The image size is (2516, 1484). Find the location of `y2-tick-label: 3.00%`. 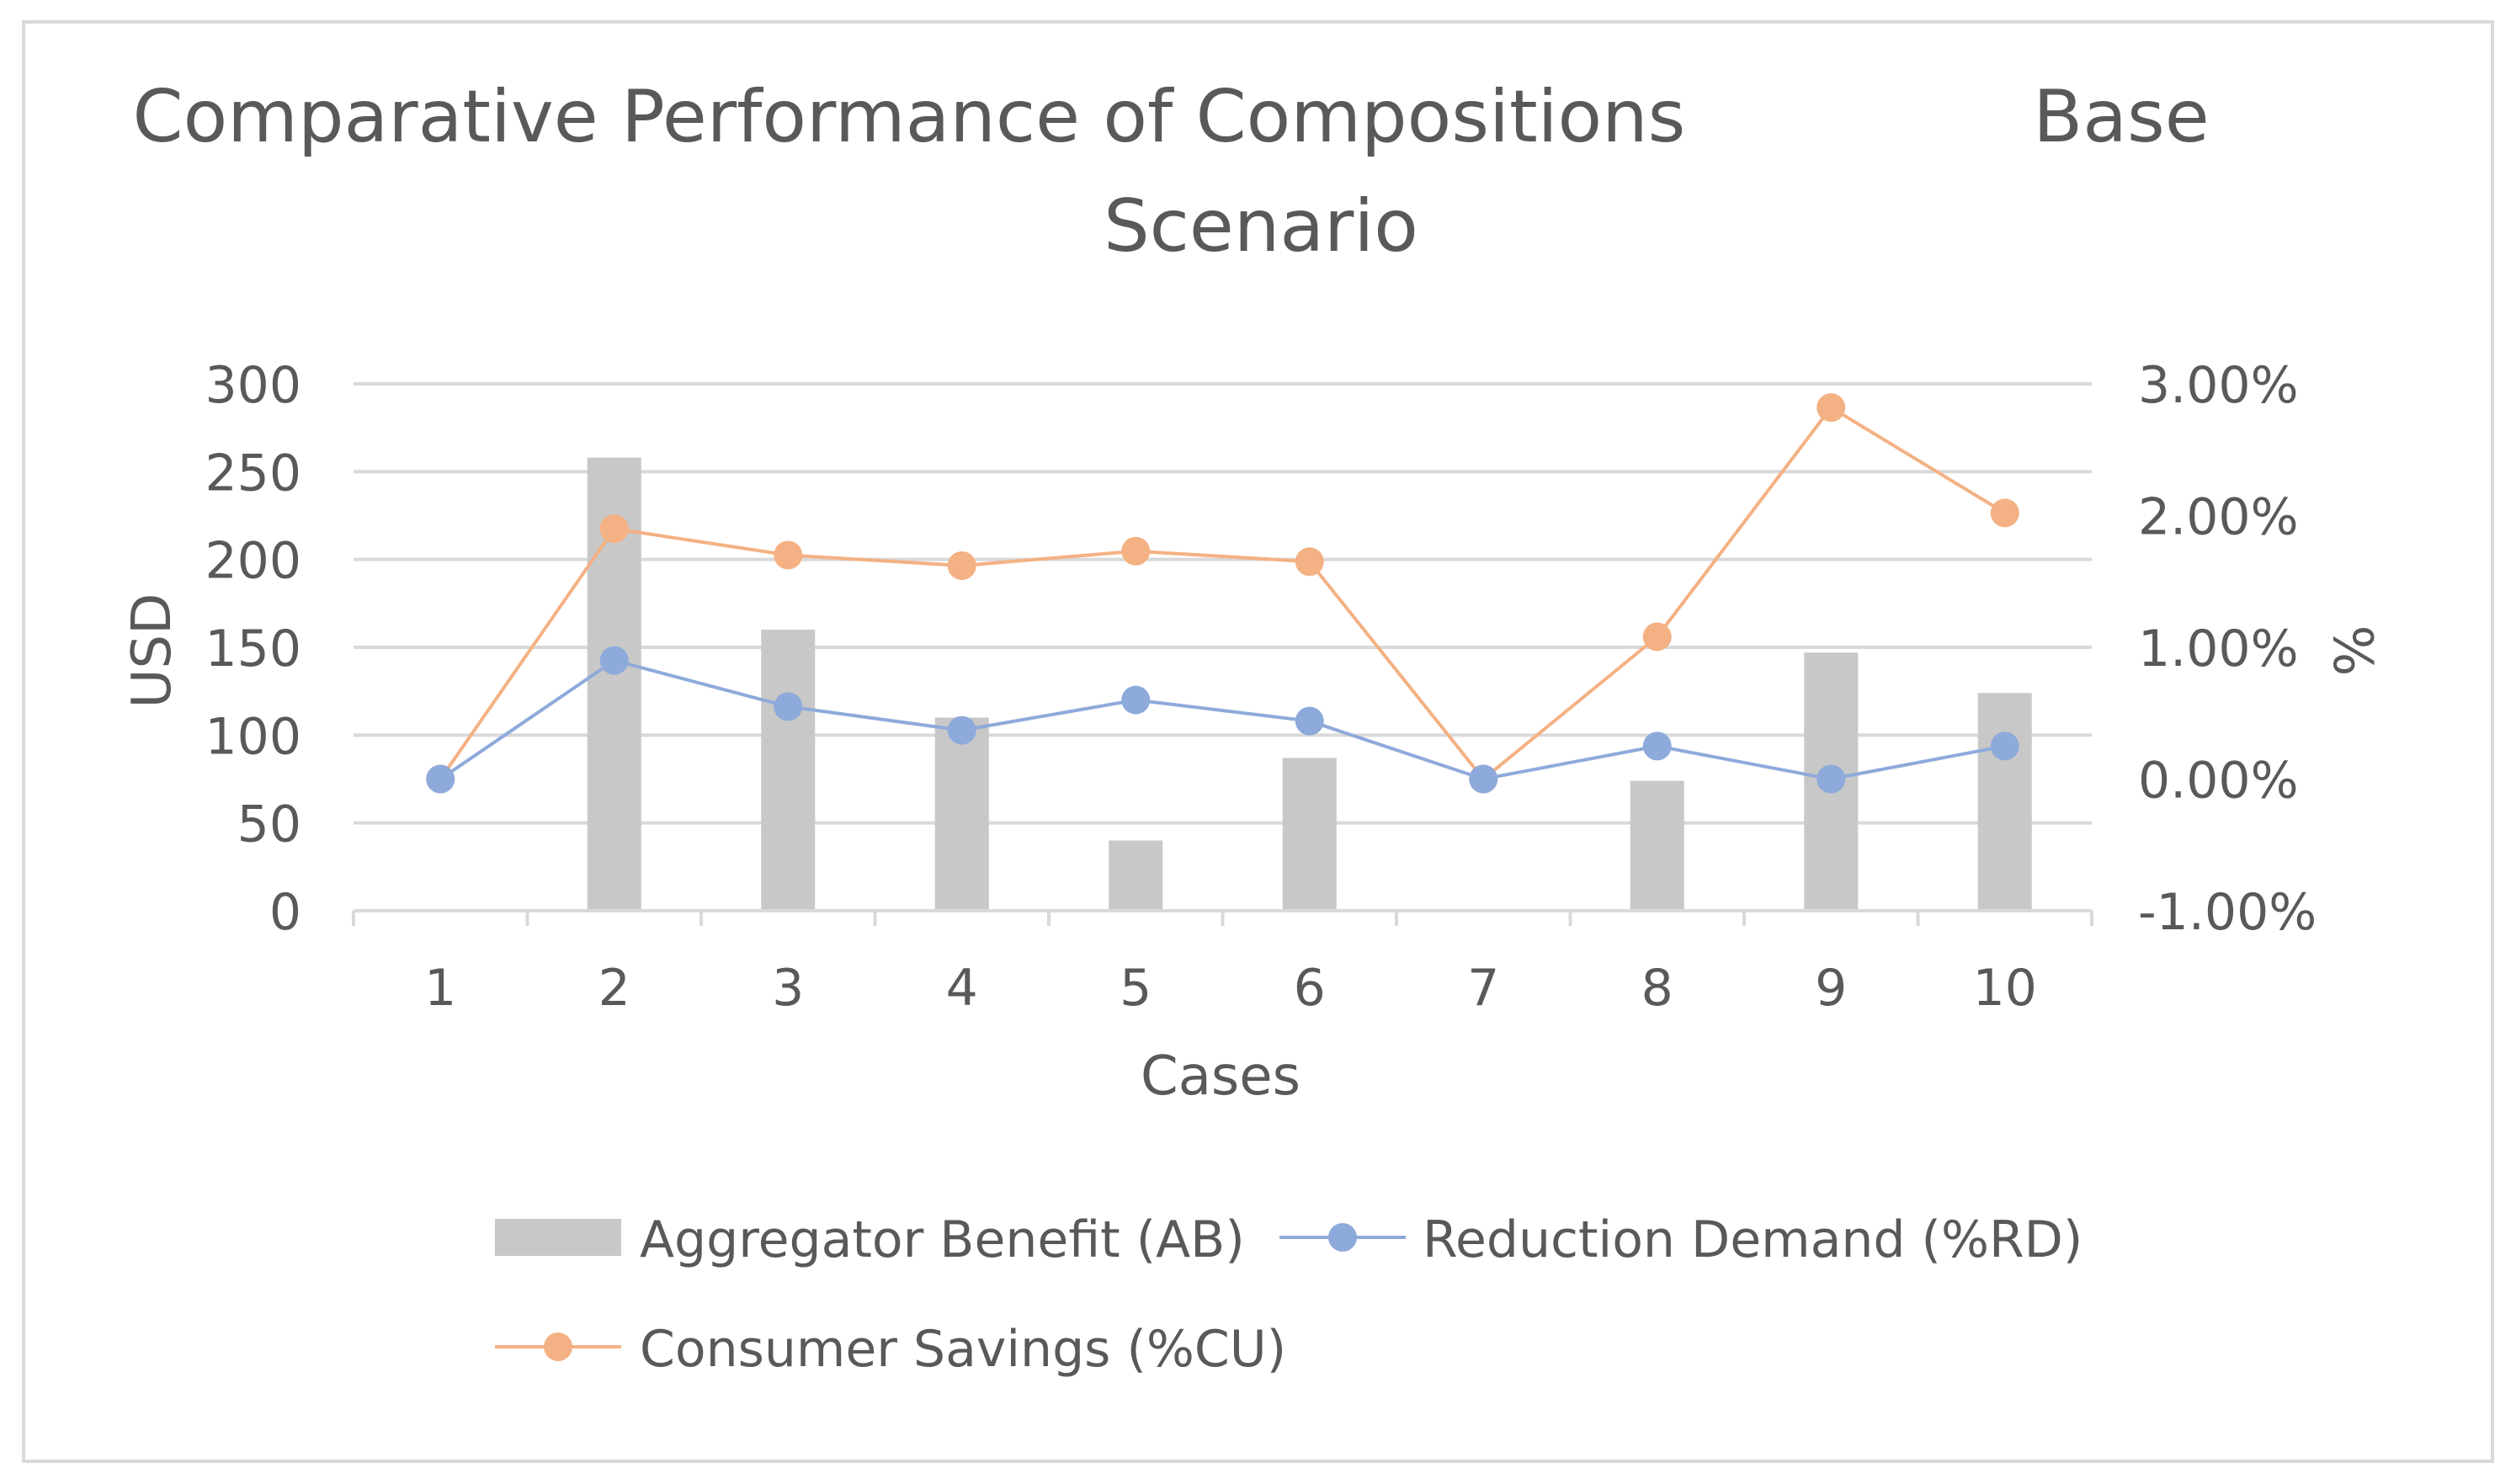

y2-tick-label: 3.00% is located at coordinates (2218, 385).